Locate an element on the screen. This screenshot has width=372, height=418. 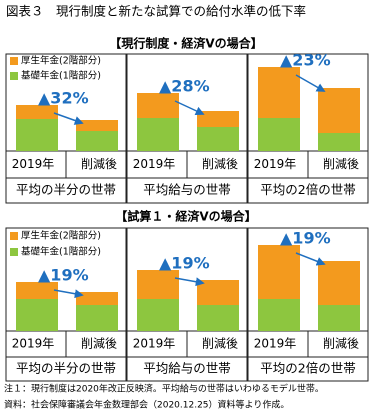
footnote: 注１：現行制度は2020年改正反映済。平均給与の世帯はいわゆるモデル世帯。 is located at coordinates (164, 389).